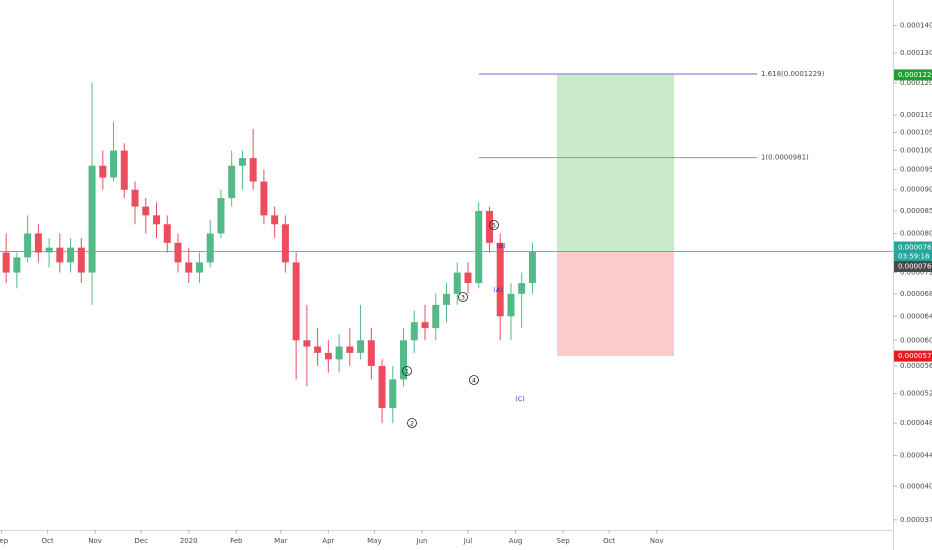  What do you see at coordinates (374, 541) in the screenshot?
I see `x-tick-label: May` at bounding box center [374, 541].